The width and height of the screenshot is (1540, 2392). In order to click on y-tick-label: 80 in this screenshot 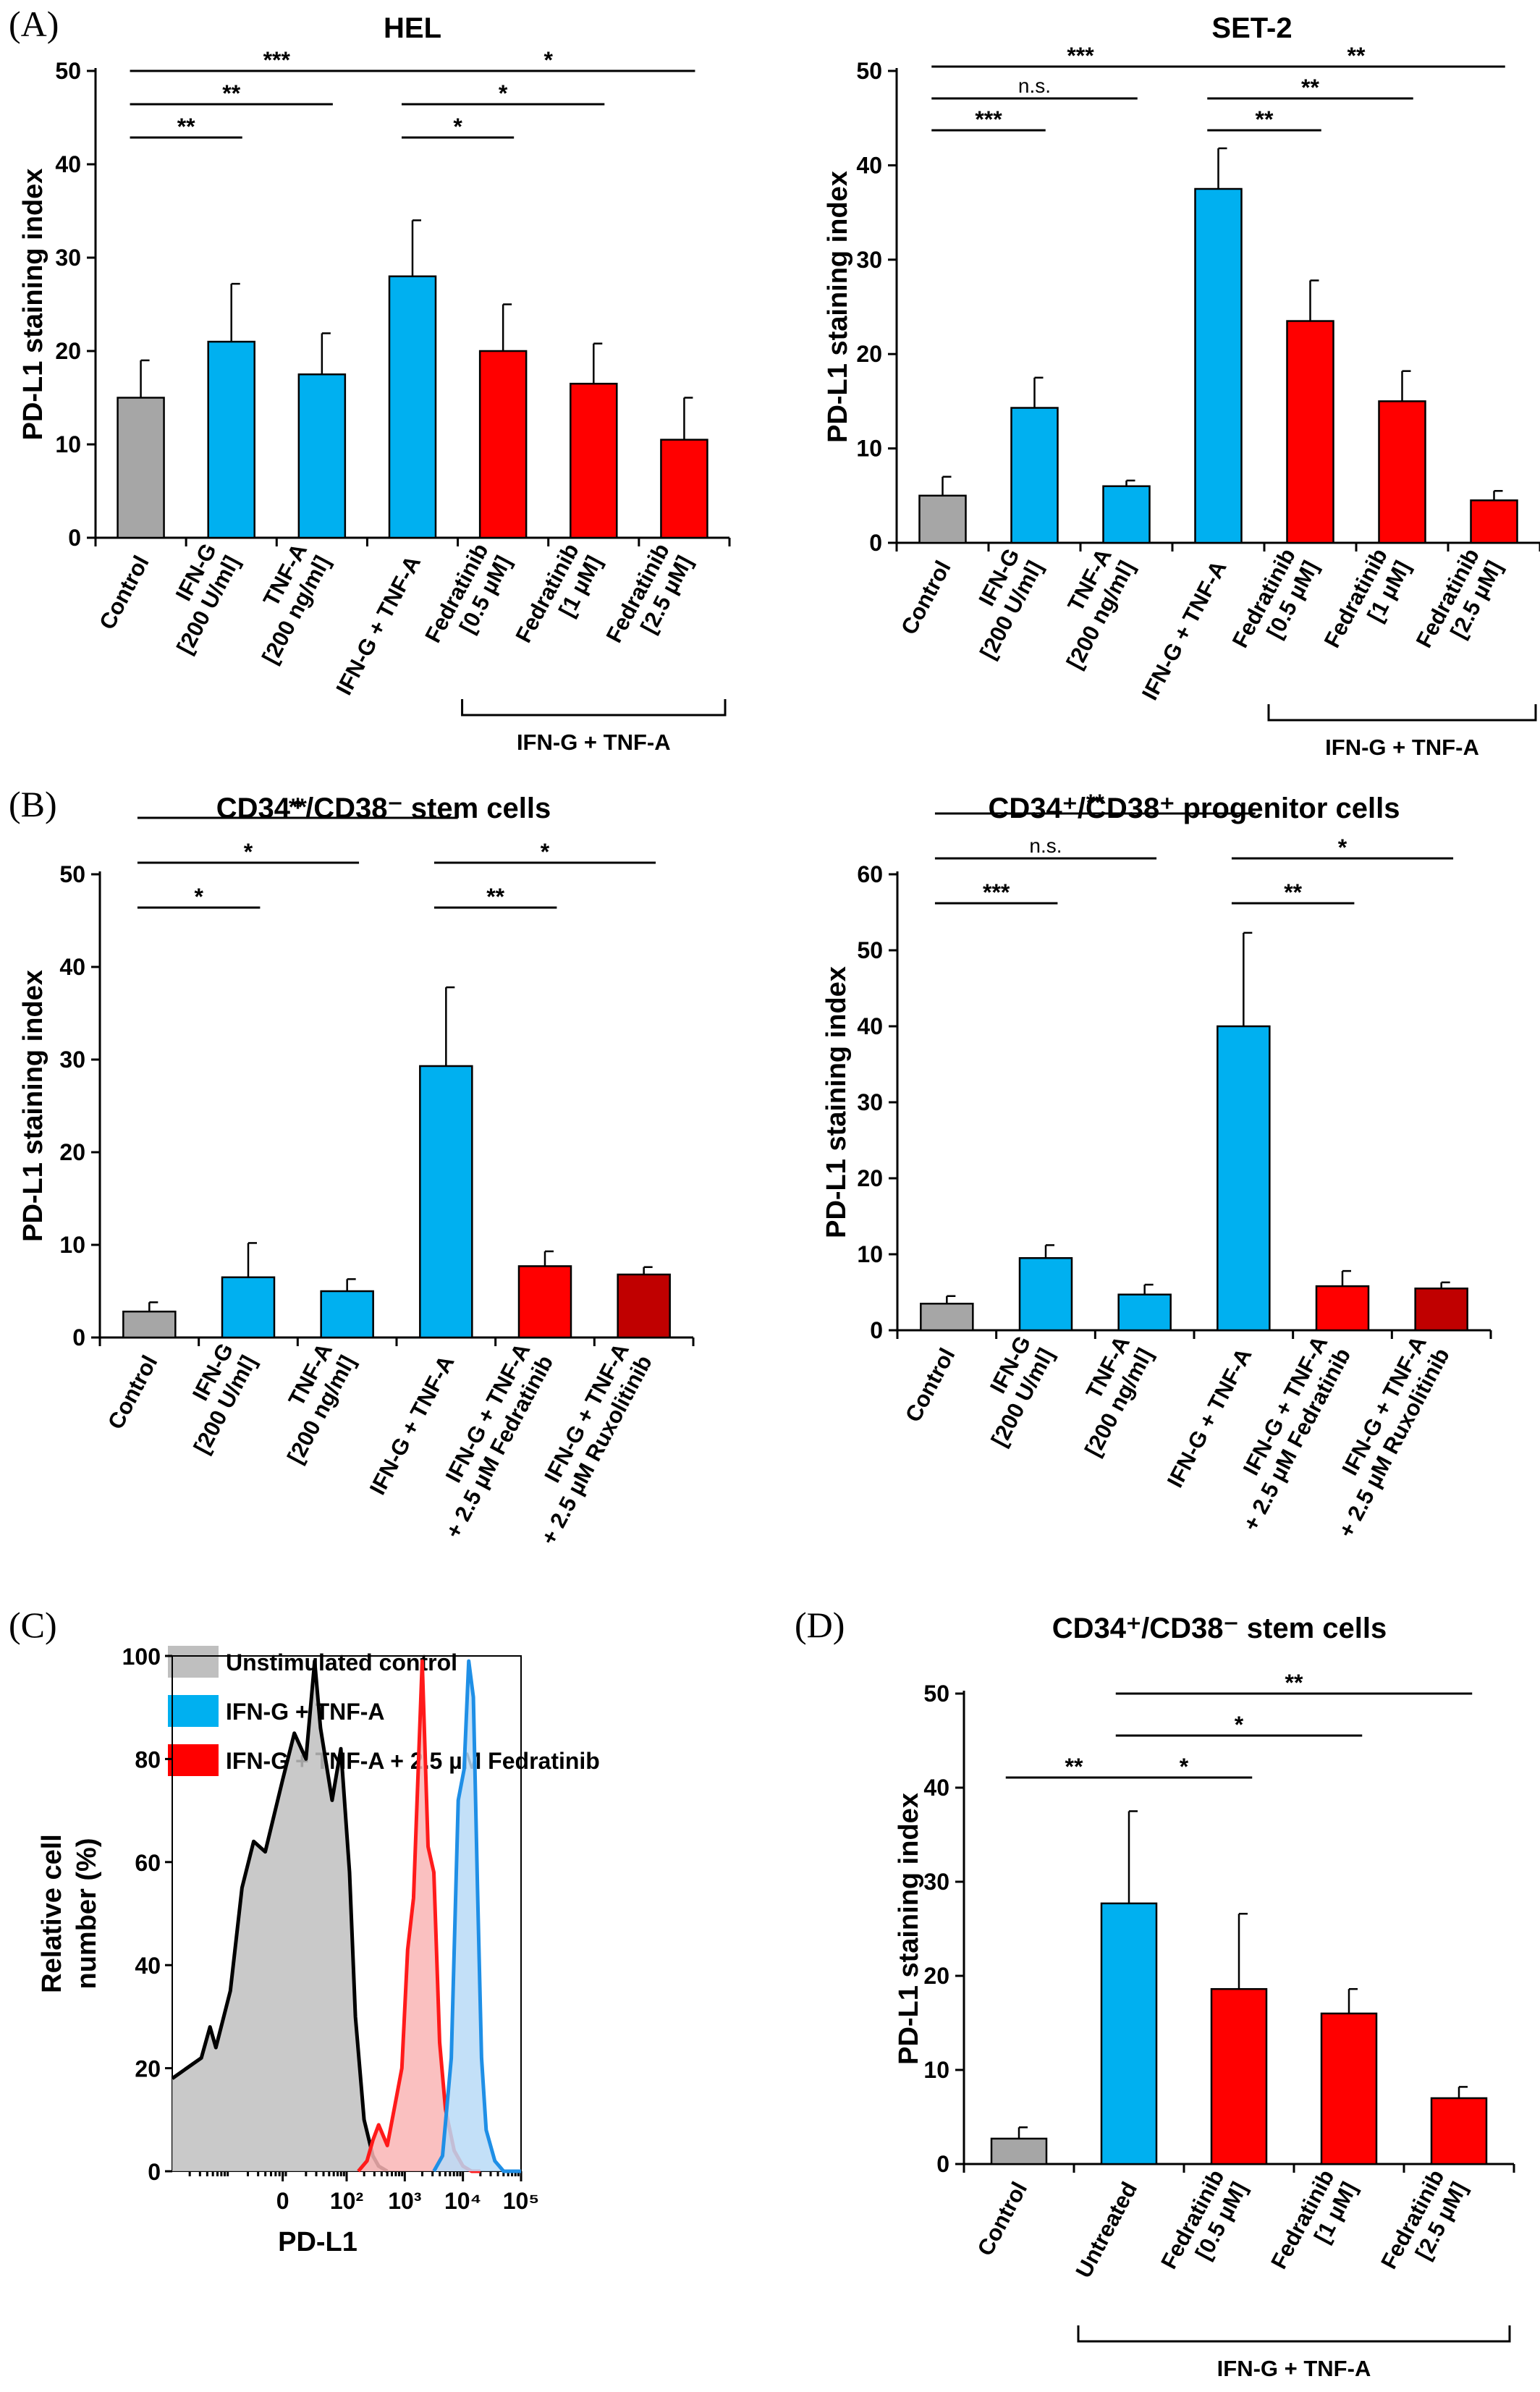, I will do `click(148, 1759)`.